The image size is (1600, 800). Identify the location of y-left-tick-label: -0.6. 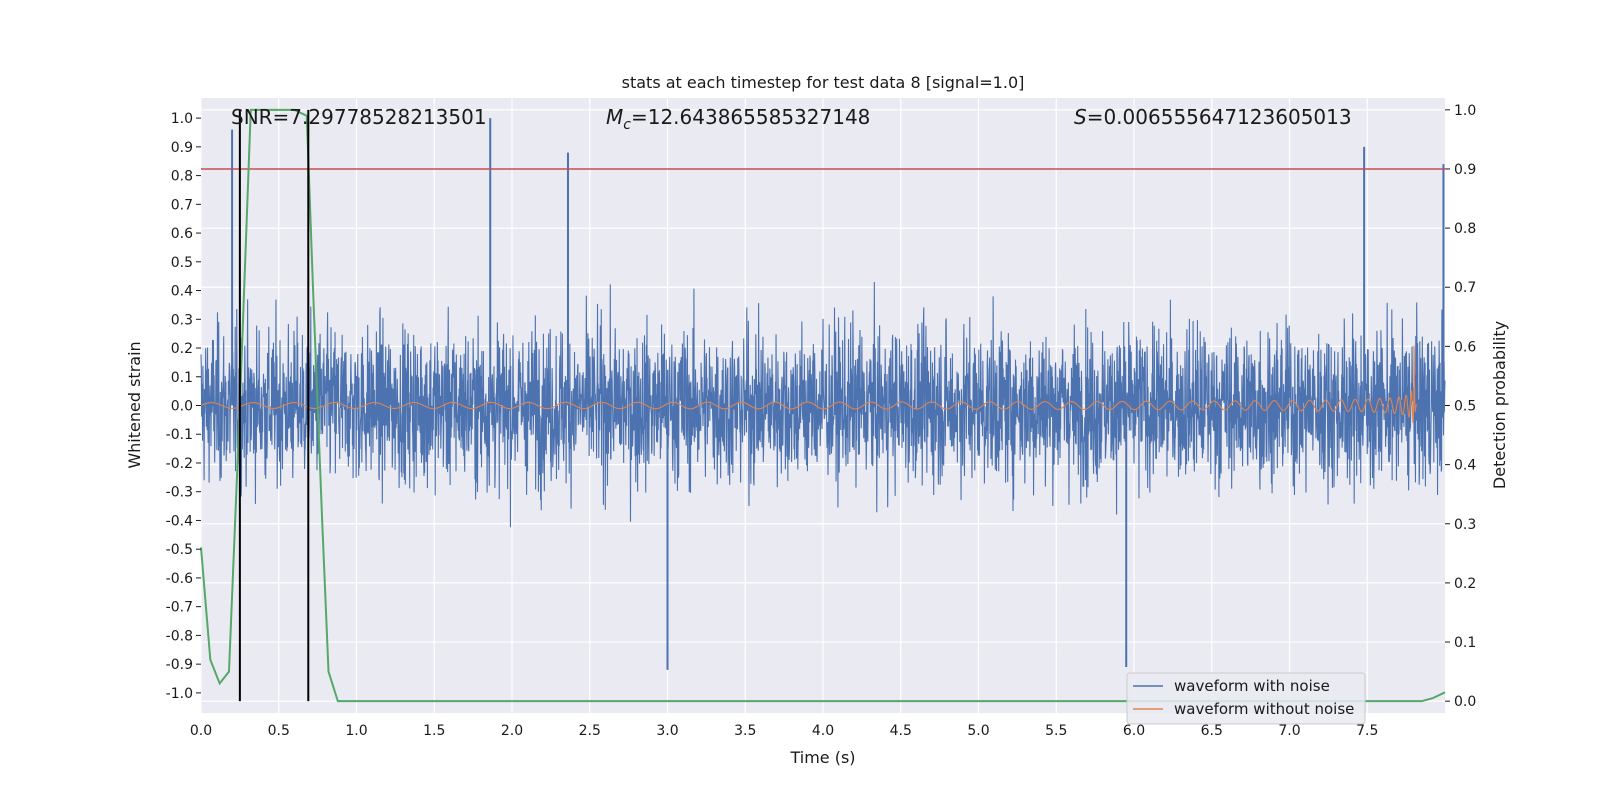
(179, 579).